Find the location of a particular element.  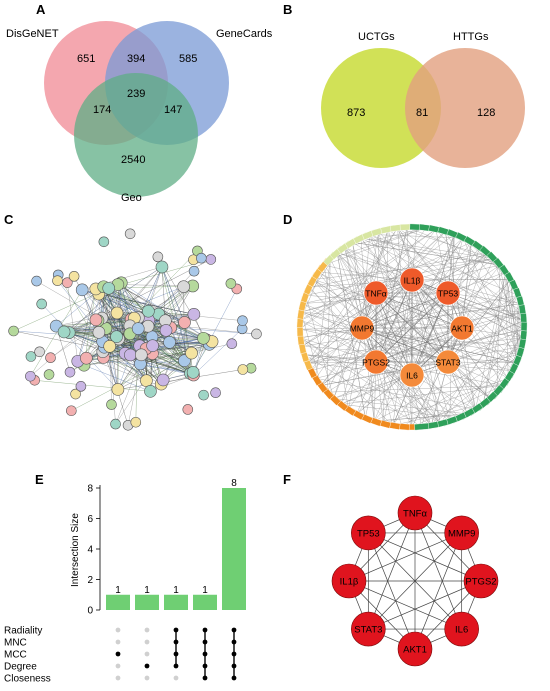

set-label: MCC is located at coordinates (15, 655).